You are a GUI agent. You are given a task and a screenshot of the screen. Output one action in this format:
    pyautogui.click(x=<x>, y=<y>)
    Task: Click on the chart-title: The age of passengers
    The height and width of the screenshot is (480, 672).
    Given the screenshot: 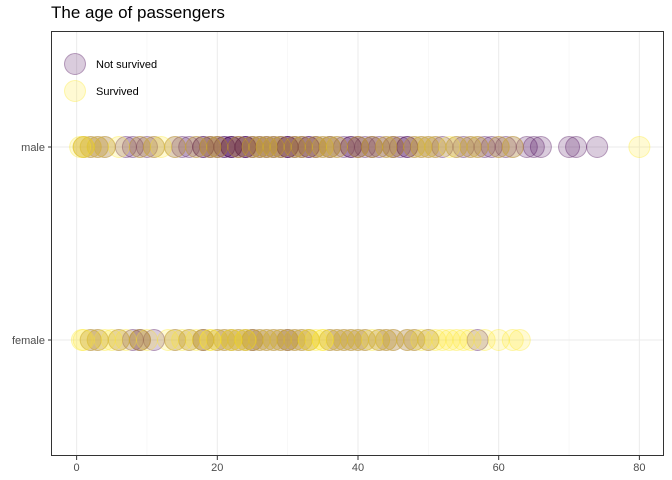 What is the action you would take?
    pyautogui.click(x=138, y=12)
    